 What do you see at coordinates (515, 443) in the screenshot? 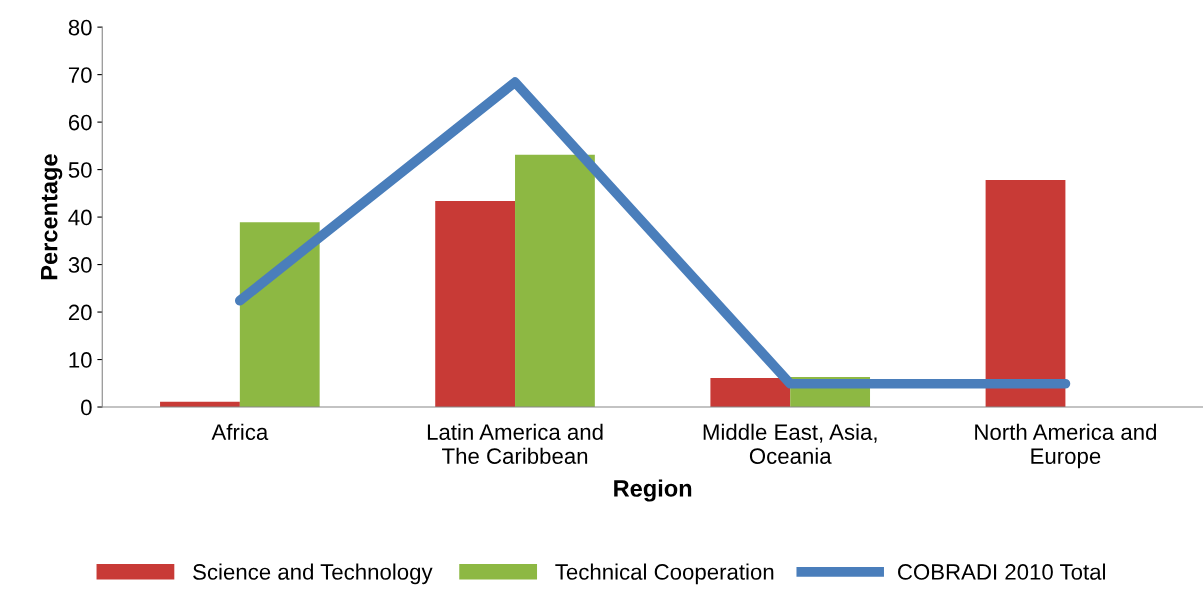
I see `x-tick-label: Latin America and The Caribbean` at bounding box center [515, 443].